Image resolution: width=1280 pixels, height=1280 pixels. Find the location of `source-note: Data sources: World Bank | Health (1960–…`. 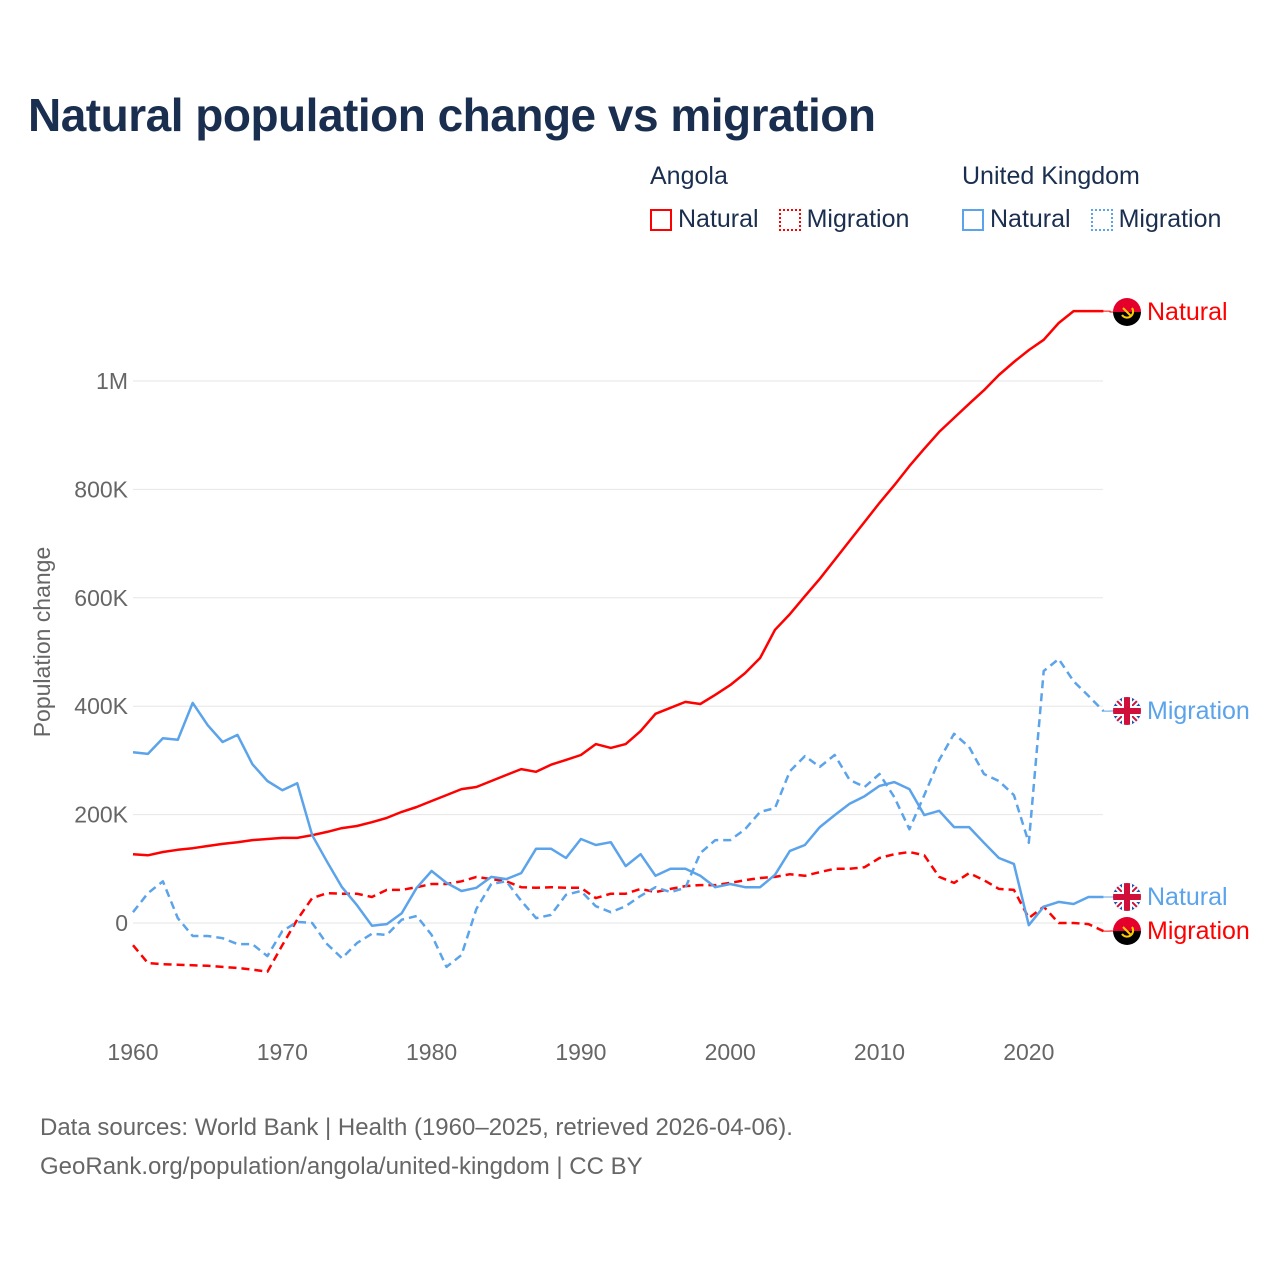

source-note: Data sources: World Bank | Health (1960–… is located at coordinates (416, 1127).